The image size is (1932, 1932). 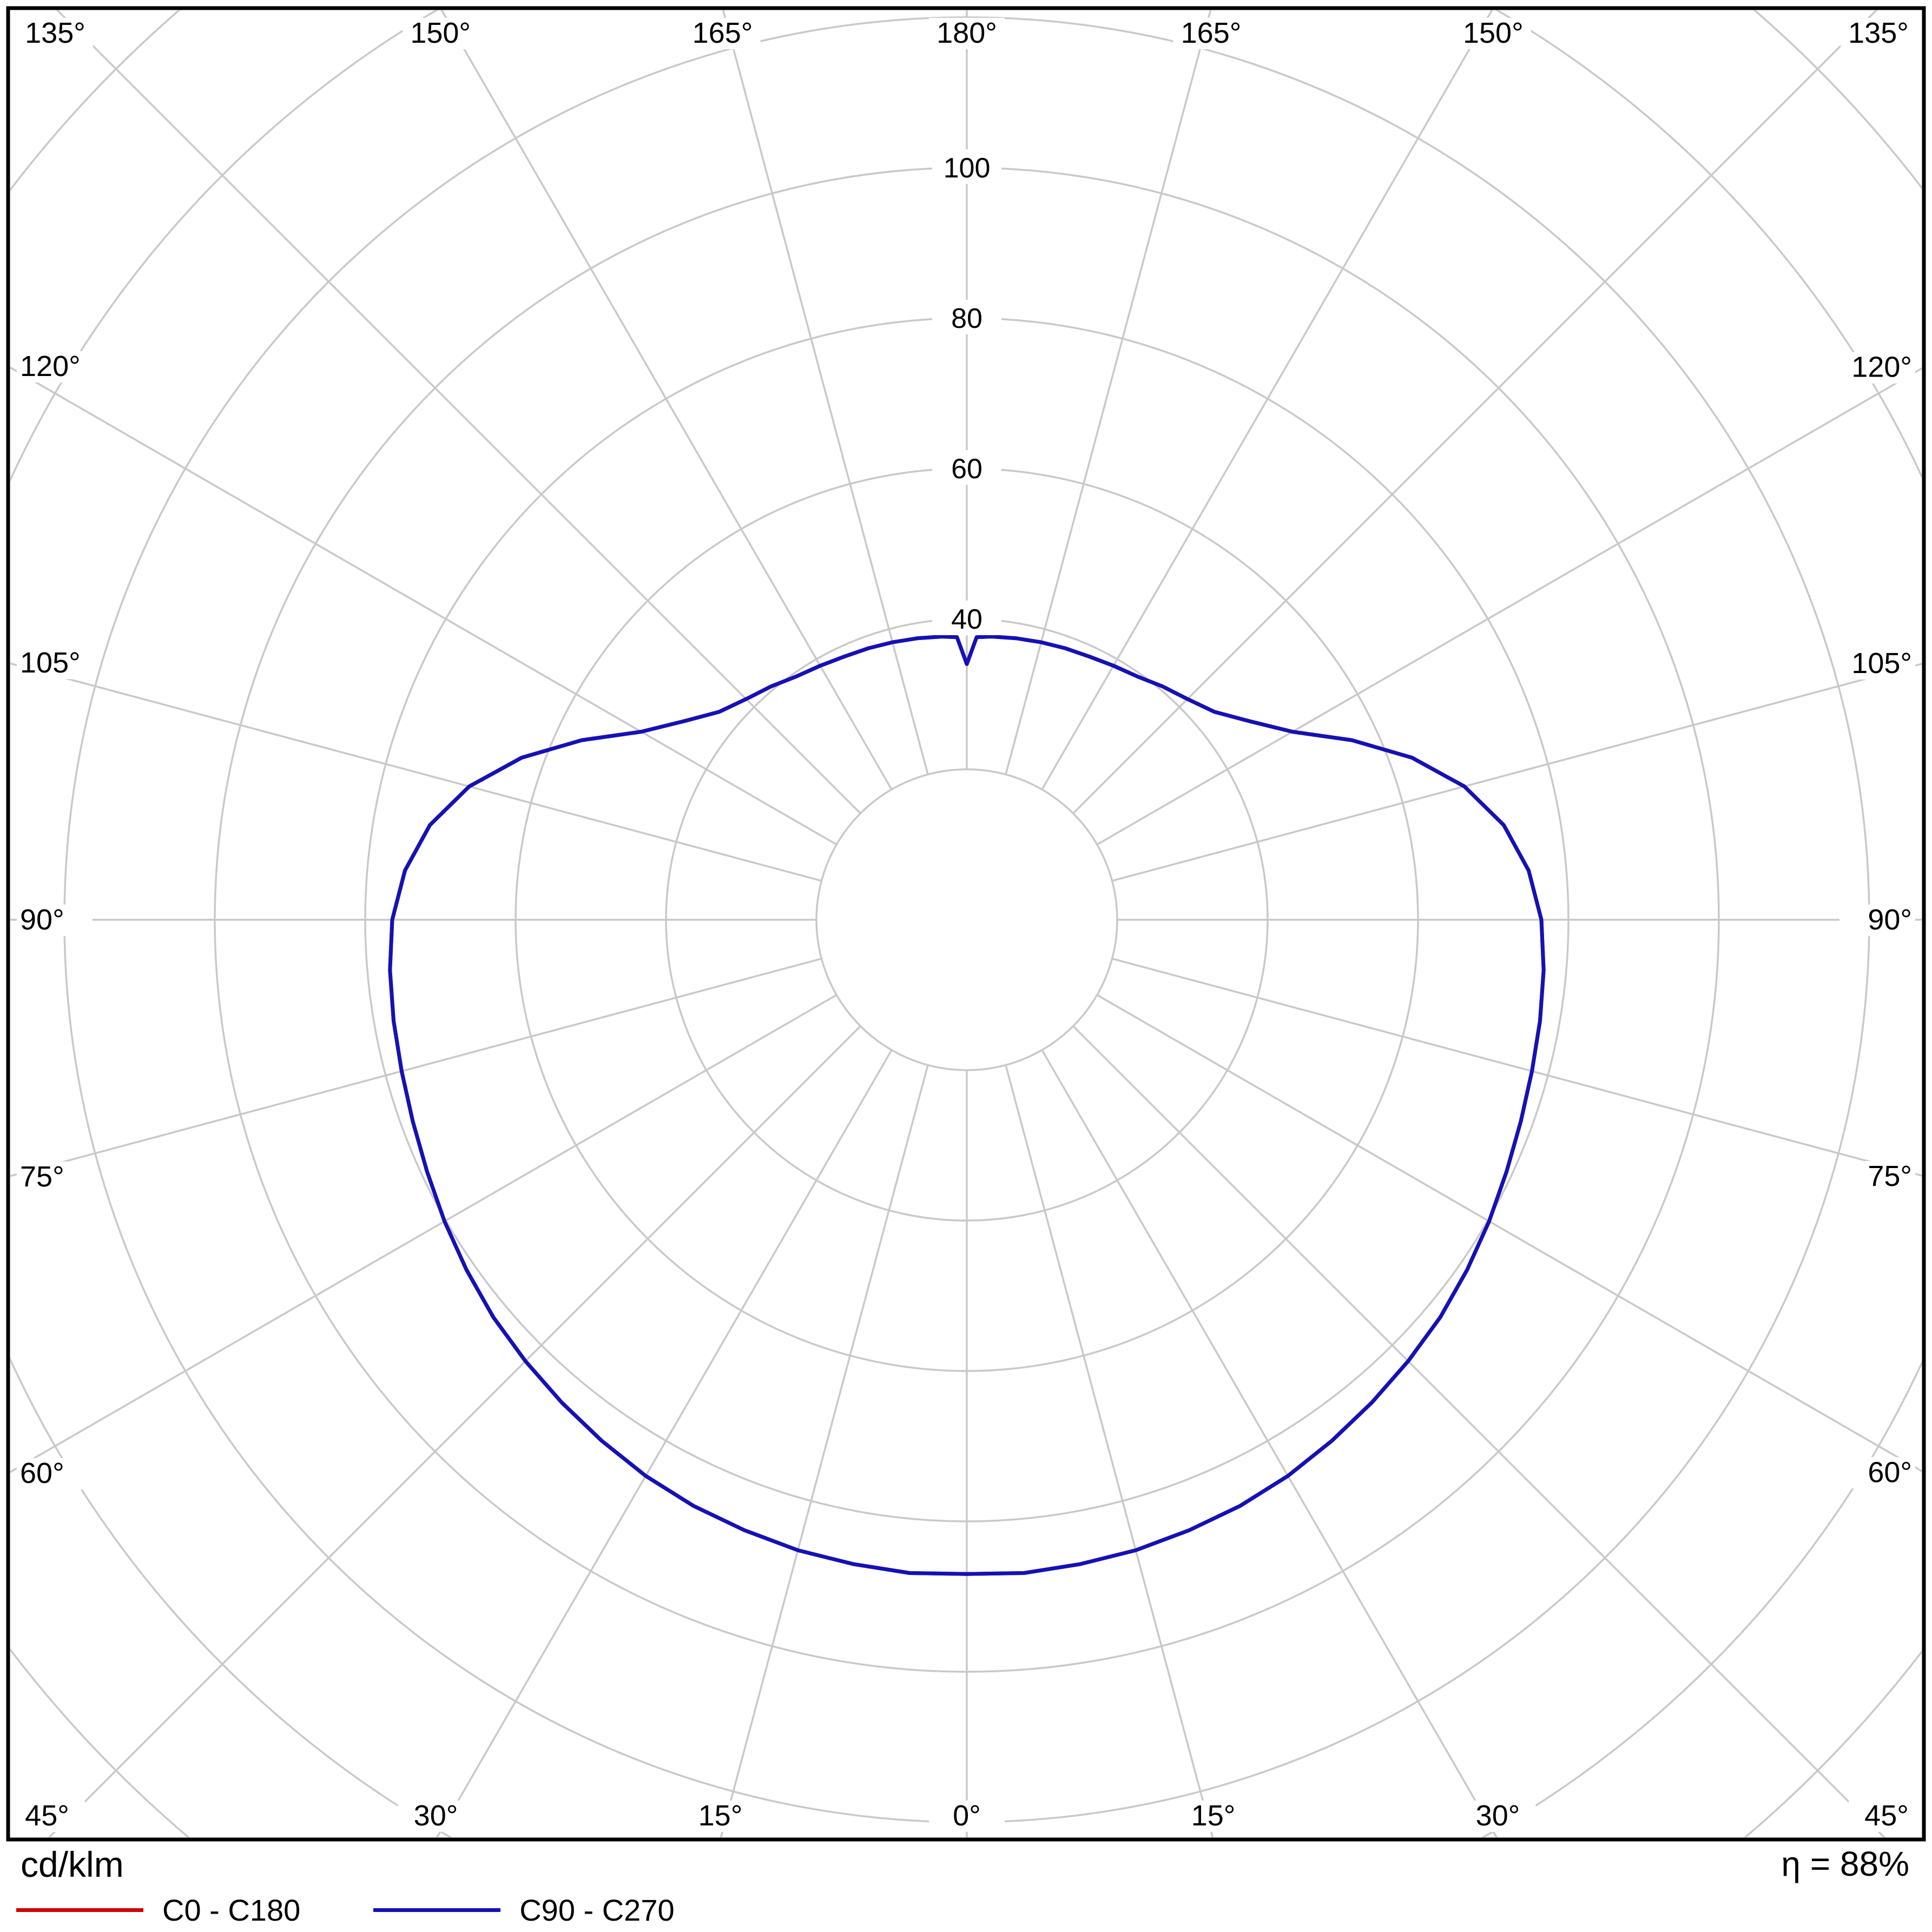 I want to click on angle-label-bg-45-left, so click(x=47, y=1816).